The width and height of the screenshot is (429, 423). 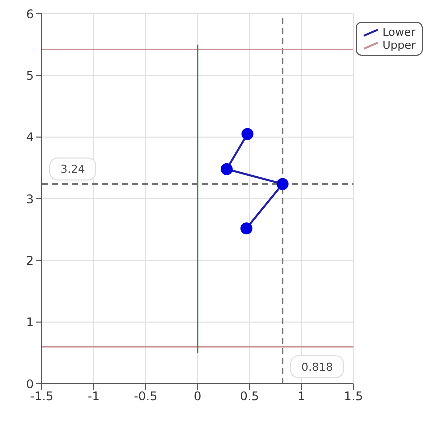 What do you see at coordinates (399, 32) in the screenshot?
I see `legend-label: Lower` at bounding box center [399, 32].